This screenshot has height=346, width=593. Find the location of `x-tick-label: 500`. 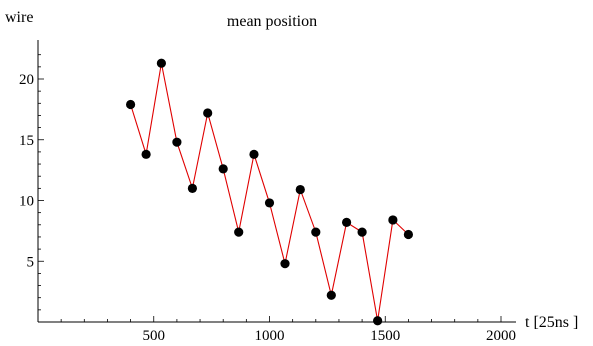

x-tick-label: 500 is located at coordinates (154, 336).